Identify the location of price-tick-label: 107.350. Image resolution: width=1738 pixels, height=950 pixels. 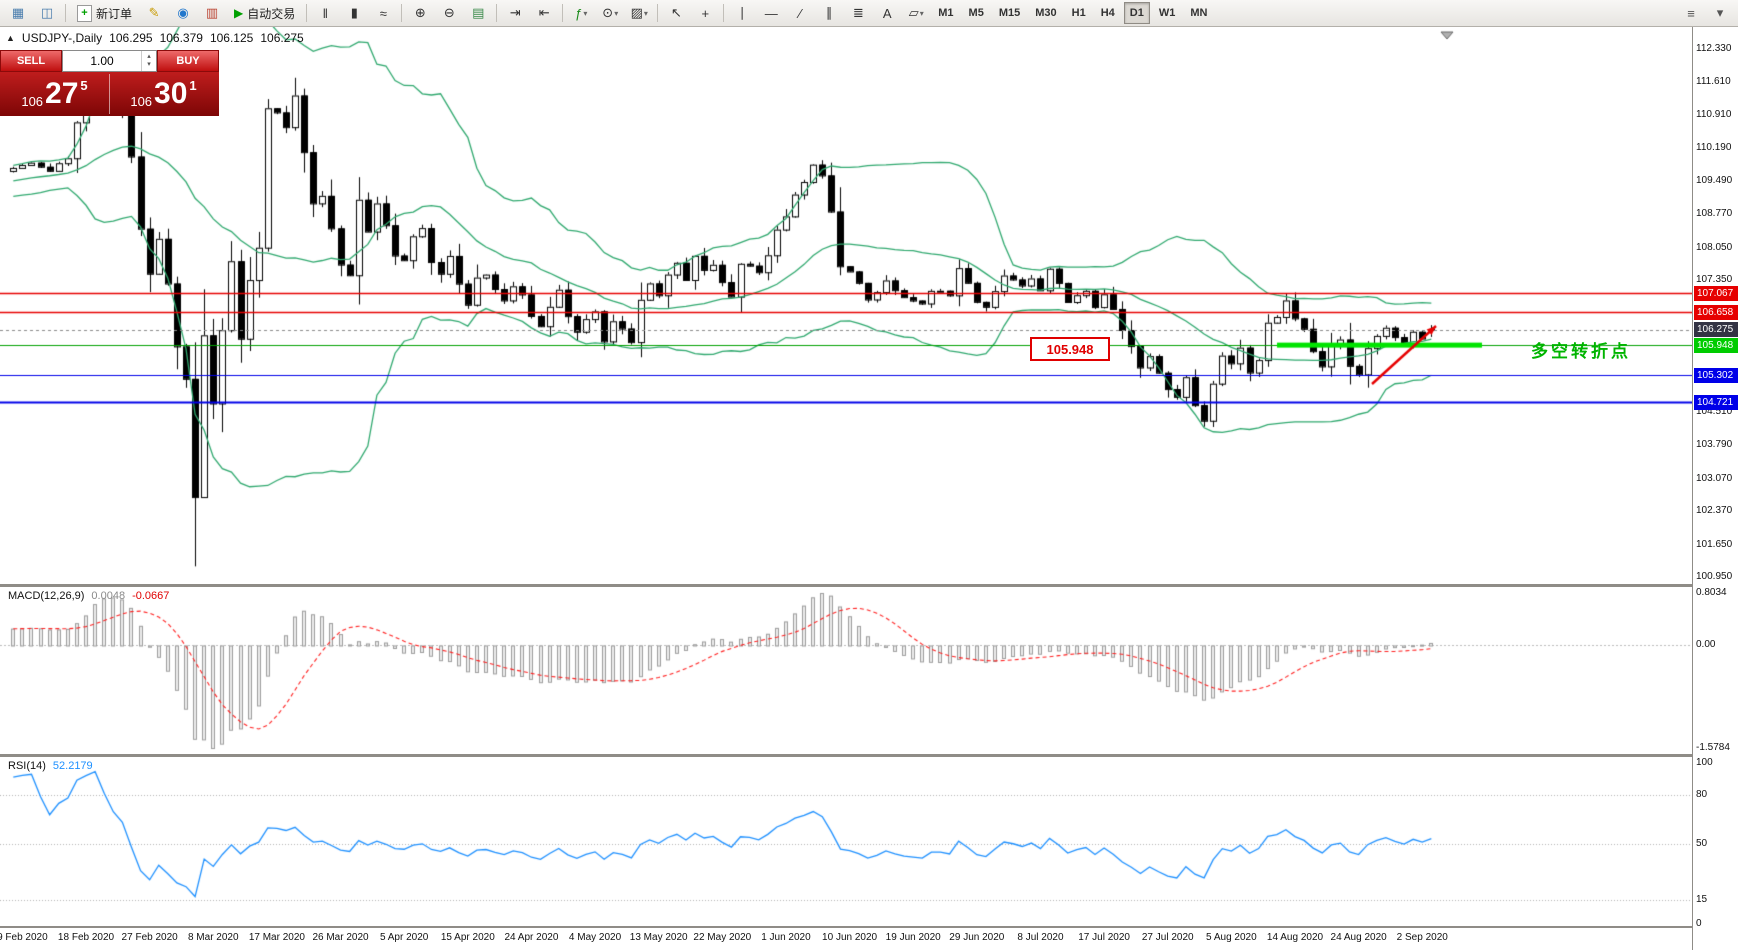
(1714, 280).